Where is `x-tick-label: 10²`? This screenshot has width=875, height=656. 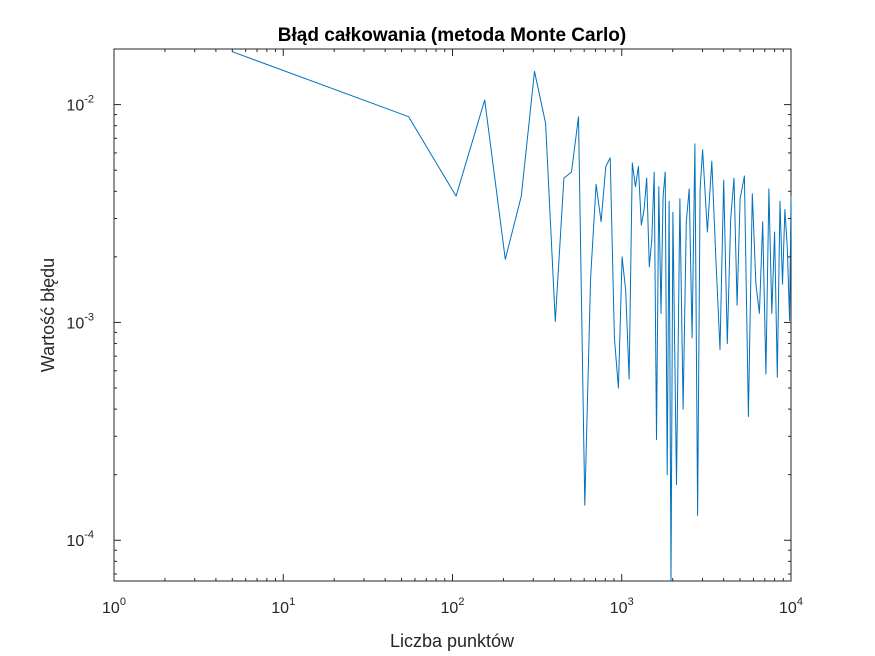 x-tick-label: 10² is located at coordinates (453, 606).